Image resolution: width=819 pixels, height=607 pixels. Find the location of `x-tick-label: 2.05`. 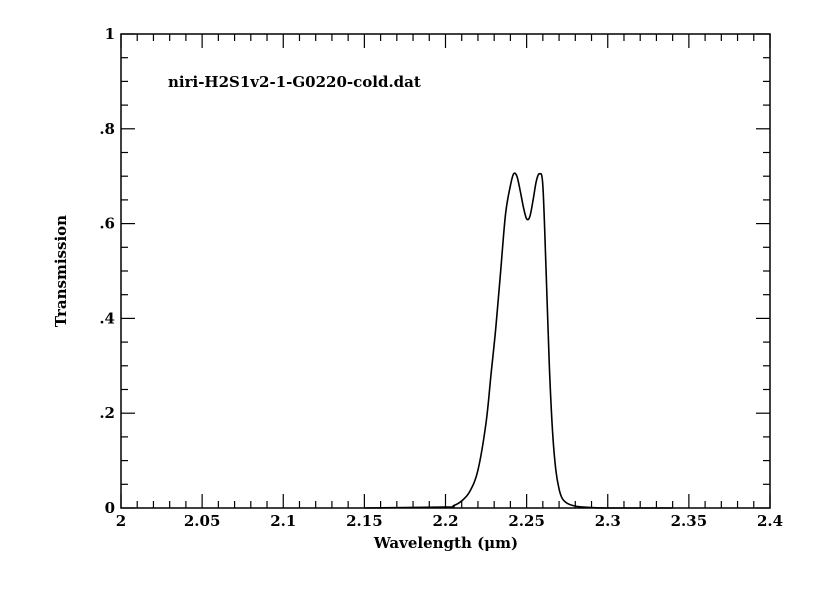

x-tick-label: 2.05 is located at coordinates (202, 521).